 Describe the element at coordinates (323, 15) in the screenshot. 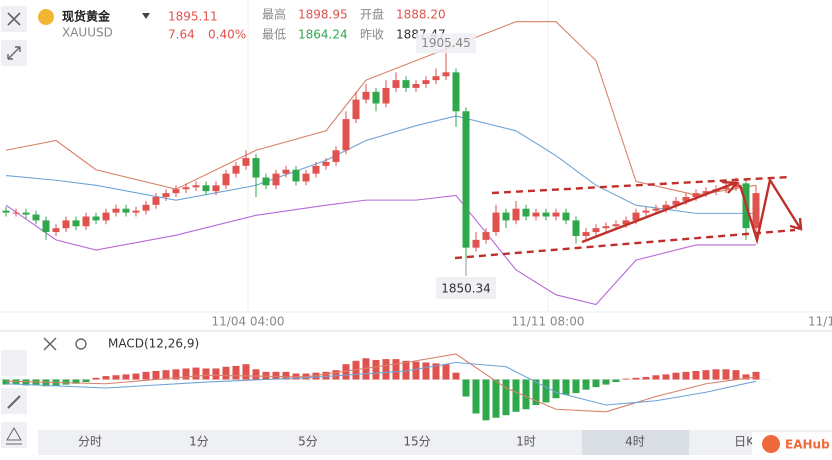

I see `stat-value: 1898.95` at that location.